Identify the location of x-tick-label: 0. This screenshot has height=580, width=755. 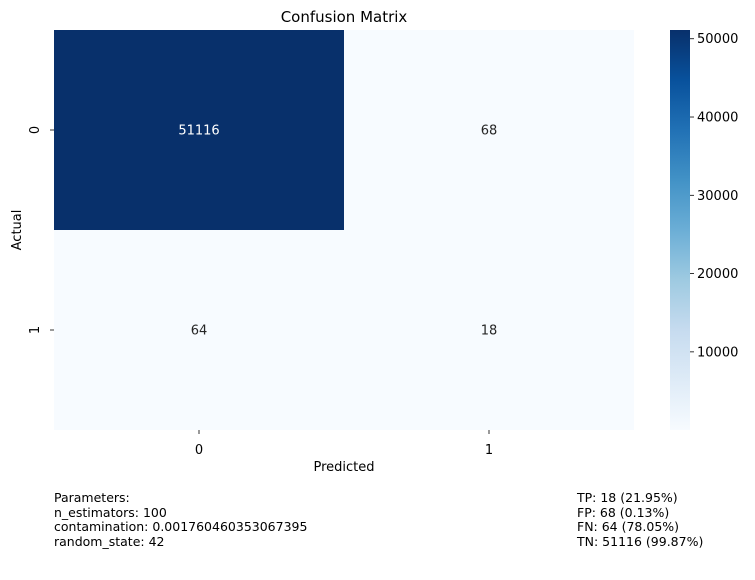
(199, 450).